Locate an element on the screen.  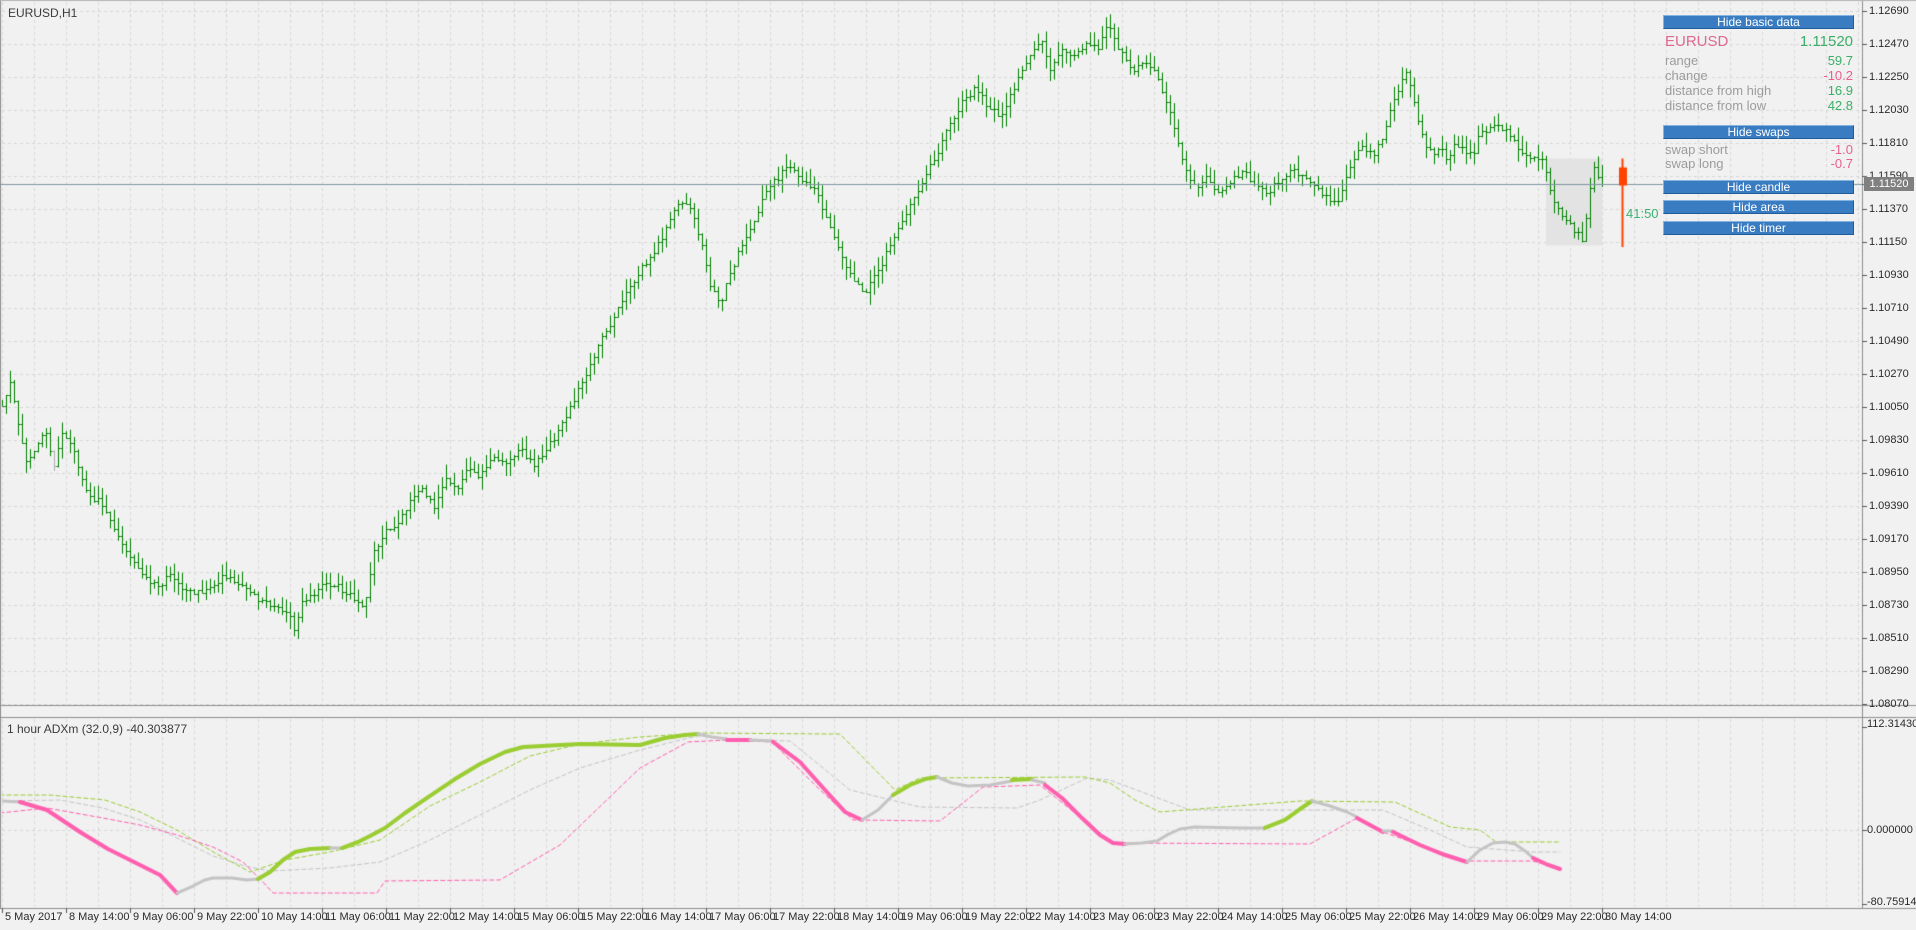
price-axis-label: 1.11150 is located at coordinates (1888, 241).